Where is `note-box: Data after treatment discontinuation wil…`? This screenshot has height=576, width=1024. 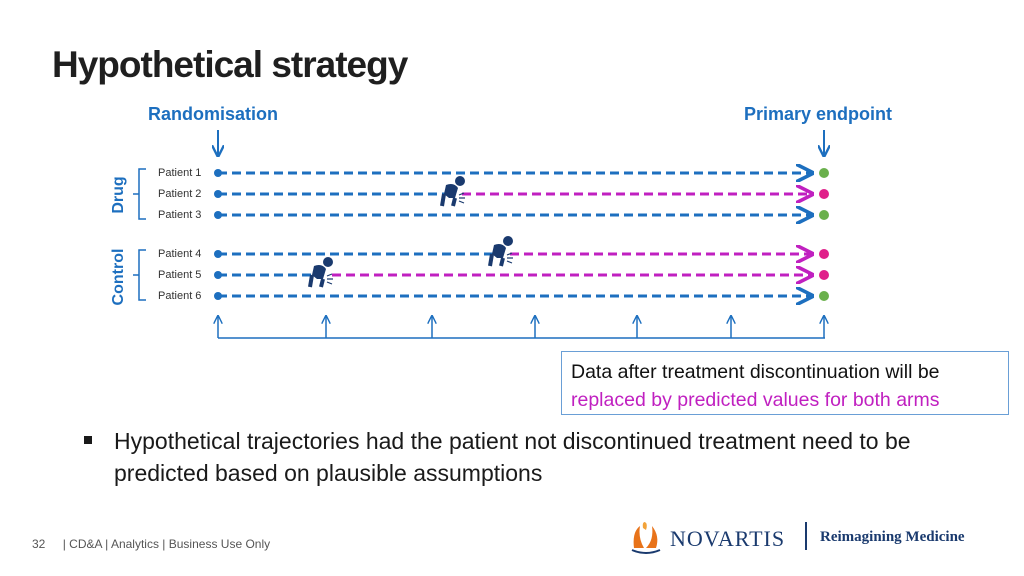
note-box: Data after treatment discontinuation wil… is located at coordinates (785, 383).